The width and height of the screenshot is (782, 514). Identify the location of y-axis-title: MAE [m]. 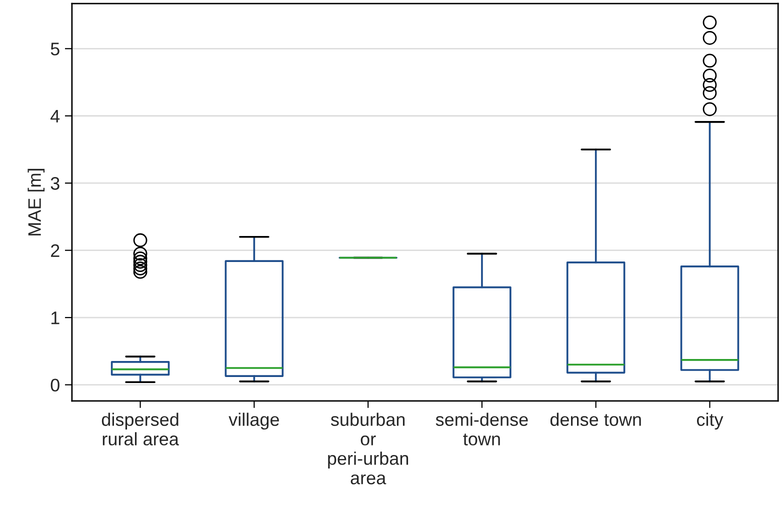
(36, 202).